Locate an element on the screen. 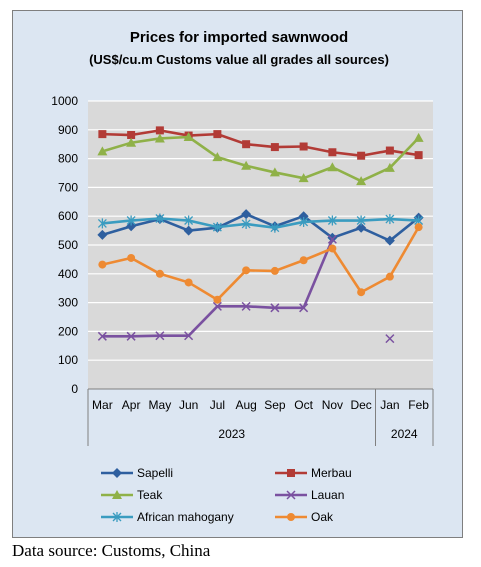 The width and height of the screenshot is (481, 567). legend-label: African mahogany is located at coordinates (185, 517).